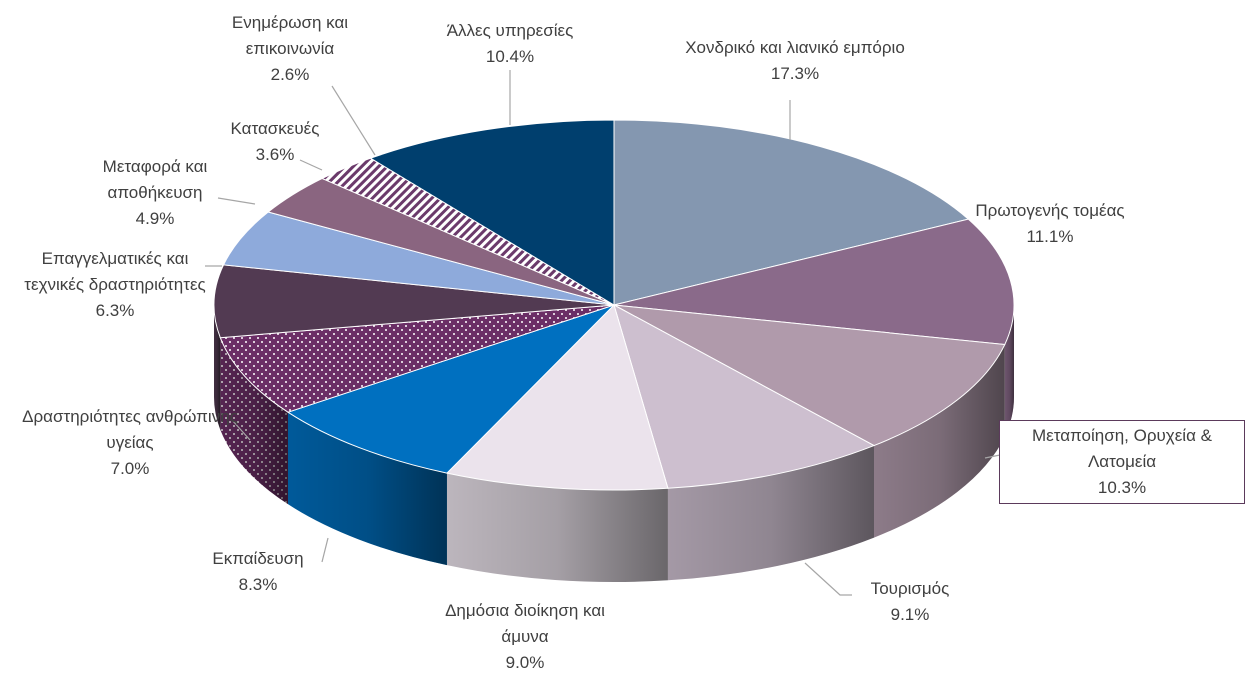 This screenshot has width=1245, height=681. What do you see at coordinates (1122, 448) in the screenshot?
I see `category-label: Μεταποίηση, Ορυχεία & Λατομεία` at bounding box center [1122, 448].